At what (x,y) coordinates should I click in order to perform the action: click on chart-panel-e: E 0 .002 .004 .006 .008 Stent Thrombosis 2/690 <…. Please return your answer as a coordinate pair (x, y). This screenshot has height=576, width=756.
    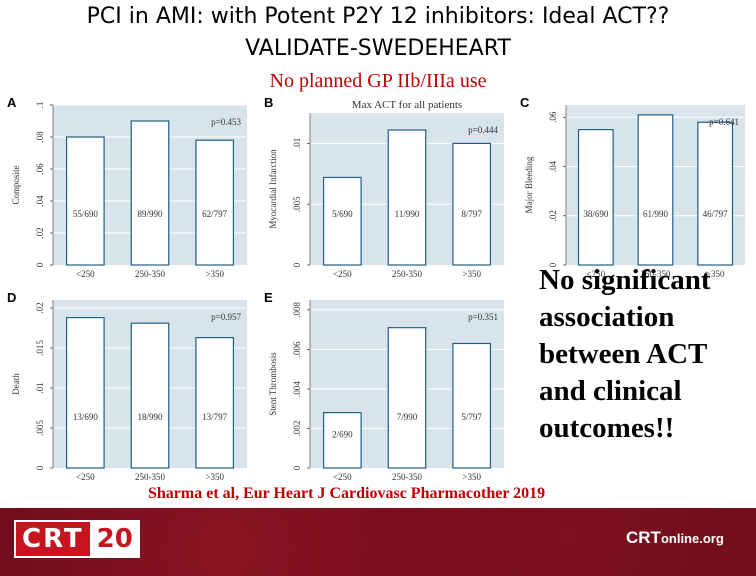
    Looking at the image, I should click on (384, 386).